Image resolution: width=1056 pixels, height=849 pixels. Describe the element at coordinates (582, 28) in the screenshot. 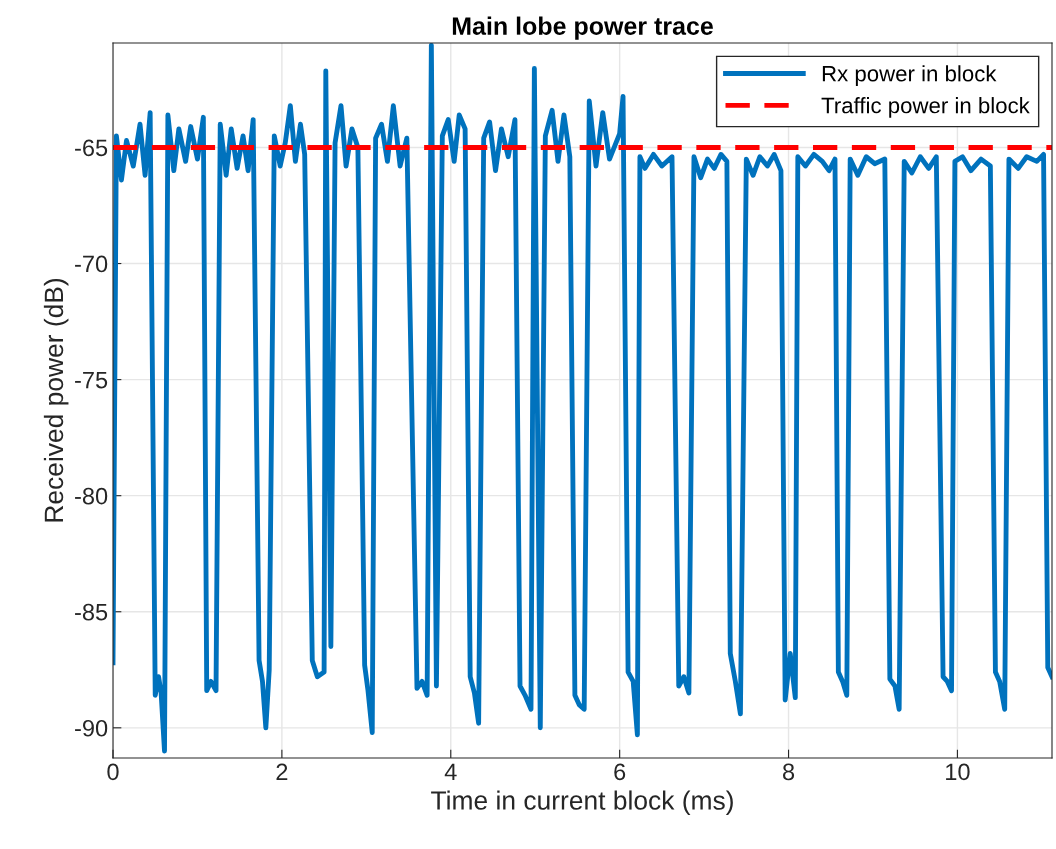

I see `chart-title: Main lobe power trace` at that location.